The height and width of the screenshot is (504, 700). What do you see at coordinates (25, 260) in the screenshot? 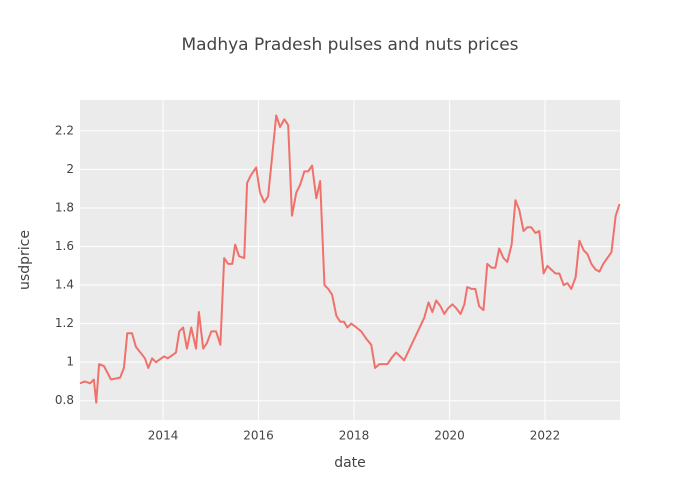
I see `y-axis-title: usdprice` at bounding box center [25, 260].